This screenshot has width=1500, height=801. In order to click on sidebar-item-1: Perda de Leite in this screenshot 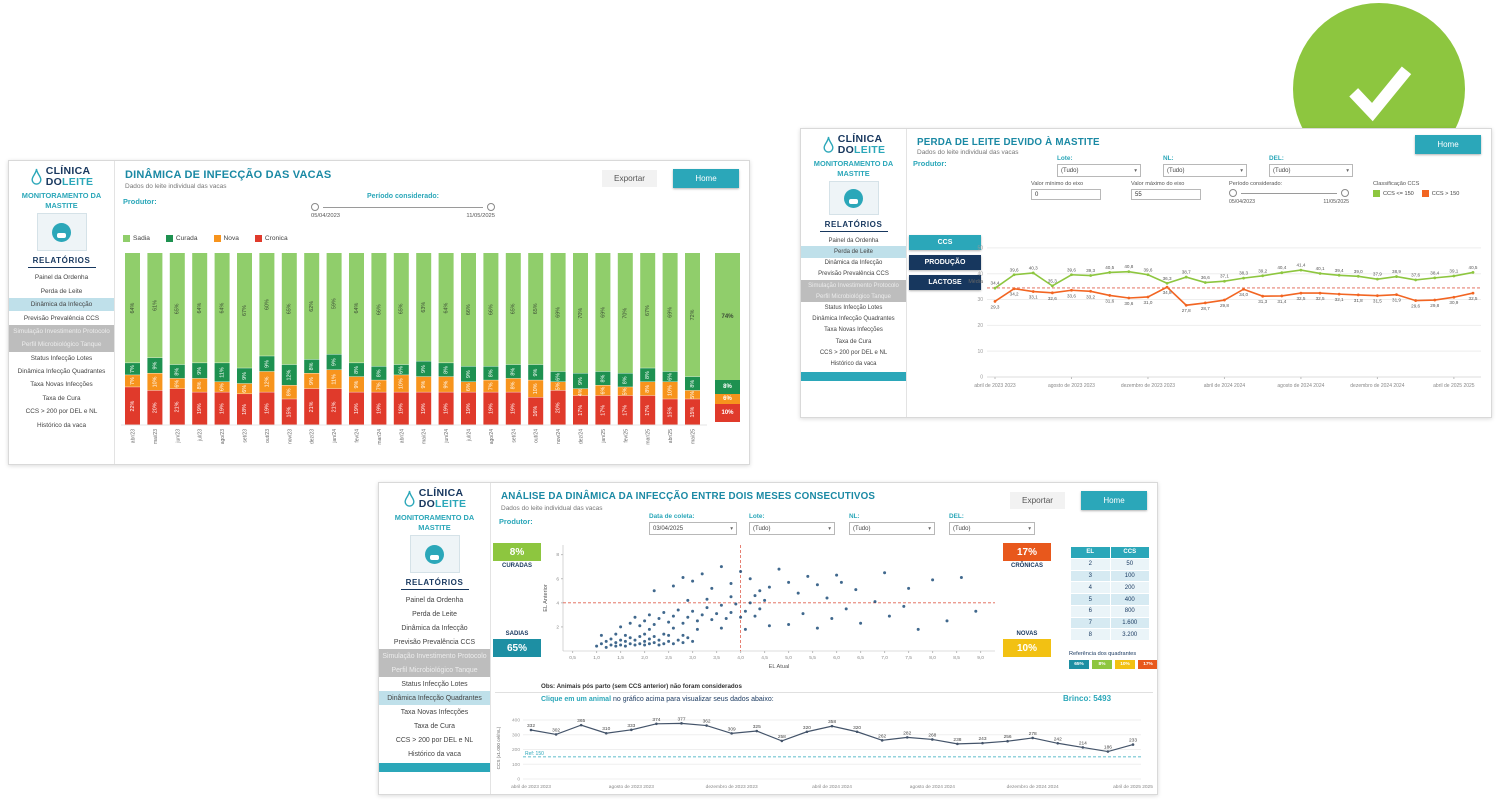, I will do `click(61, 291)`.